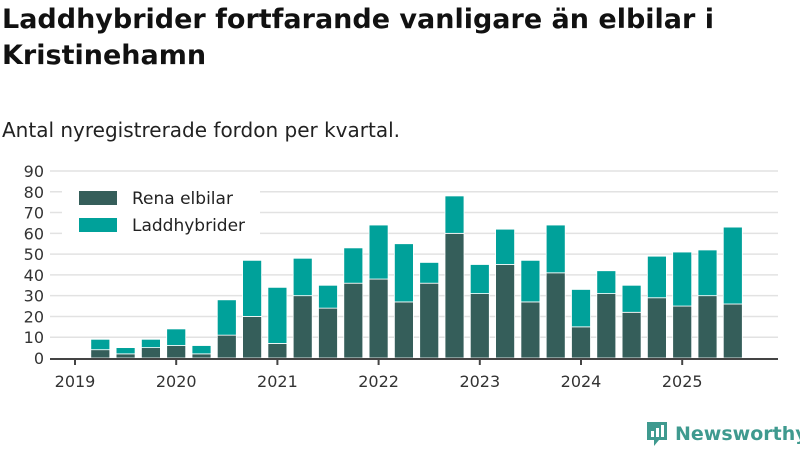 This screenshot has width=800, height=450. I want to click on y-tick-label: 30, so click(34, 296).